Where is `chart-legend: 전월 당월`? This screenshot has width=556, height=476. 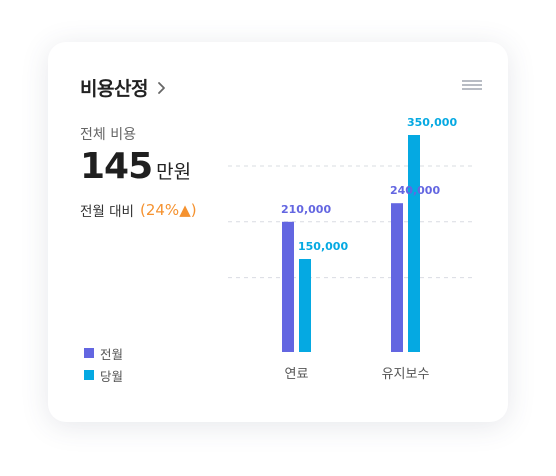 chart-legend: 전월 당월 is located at coordinates (103, 364).